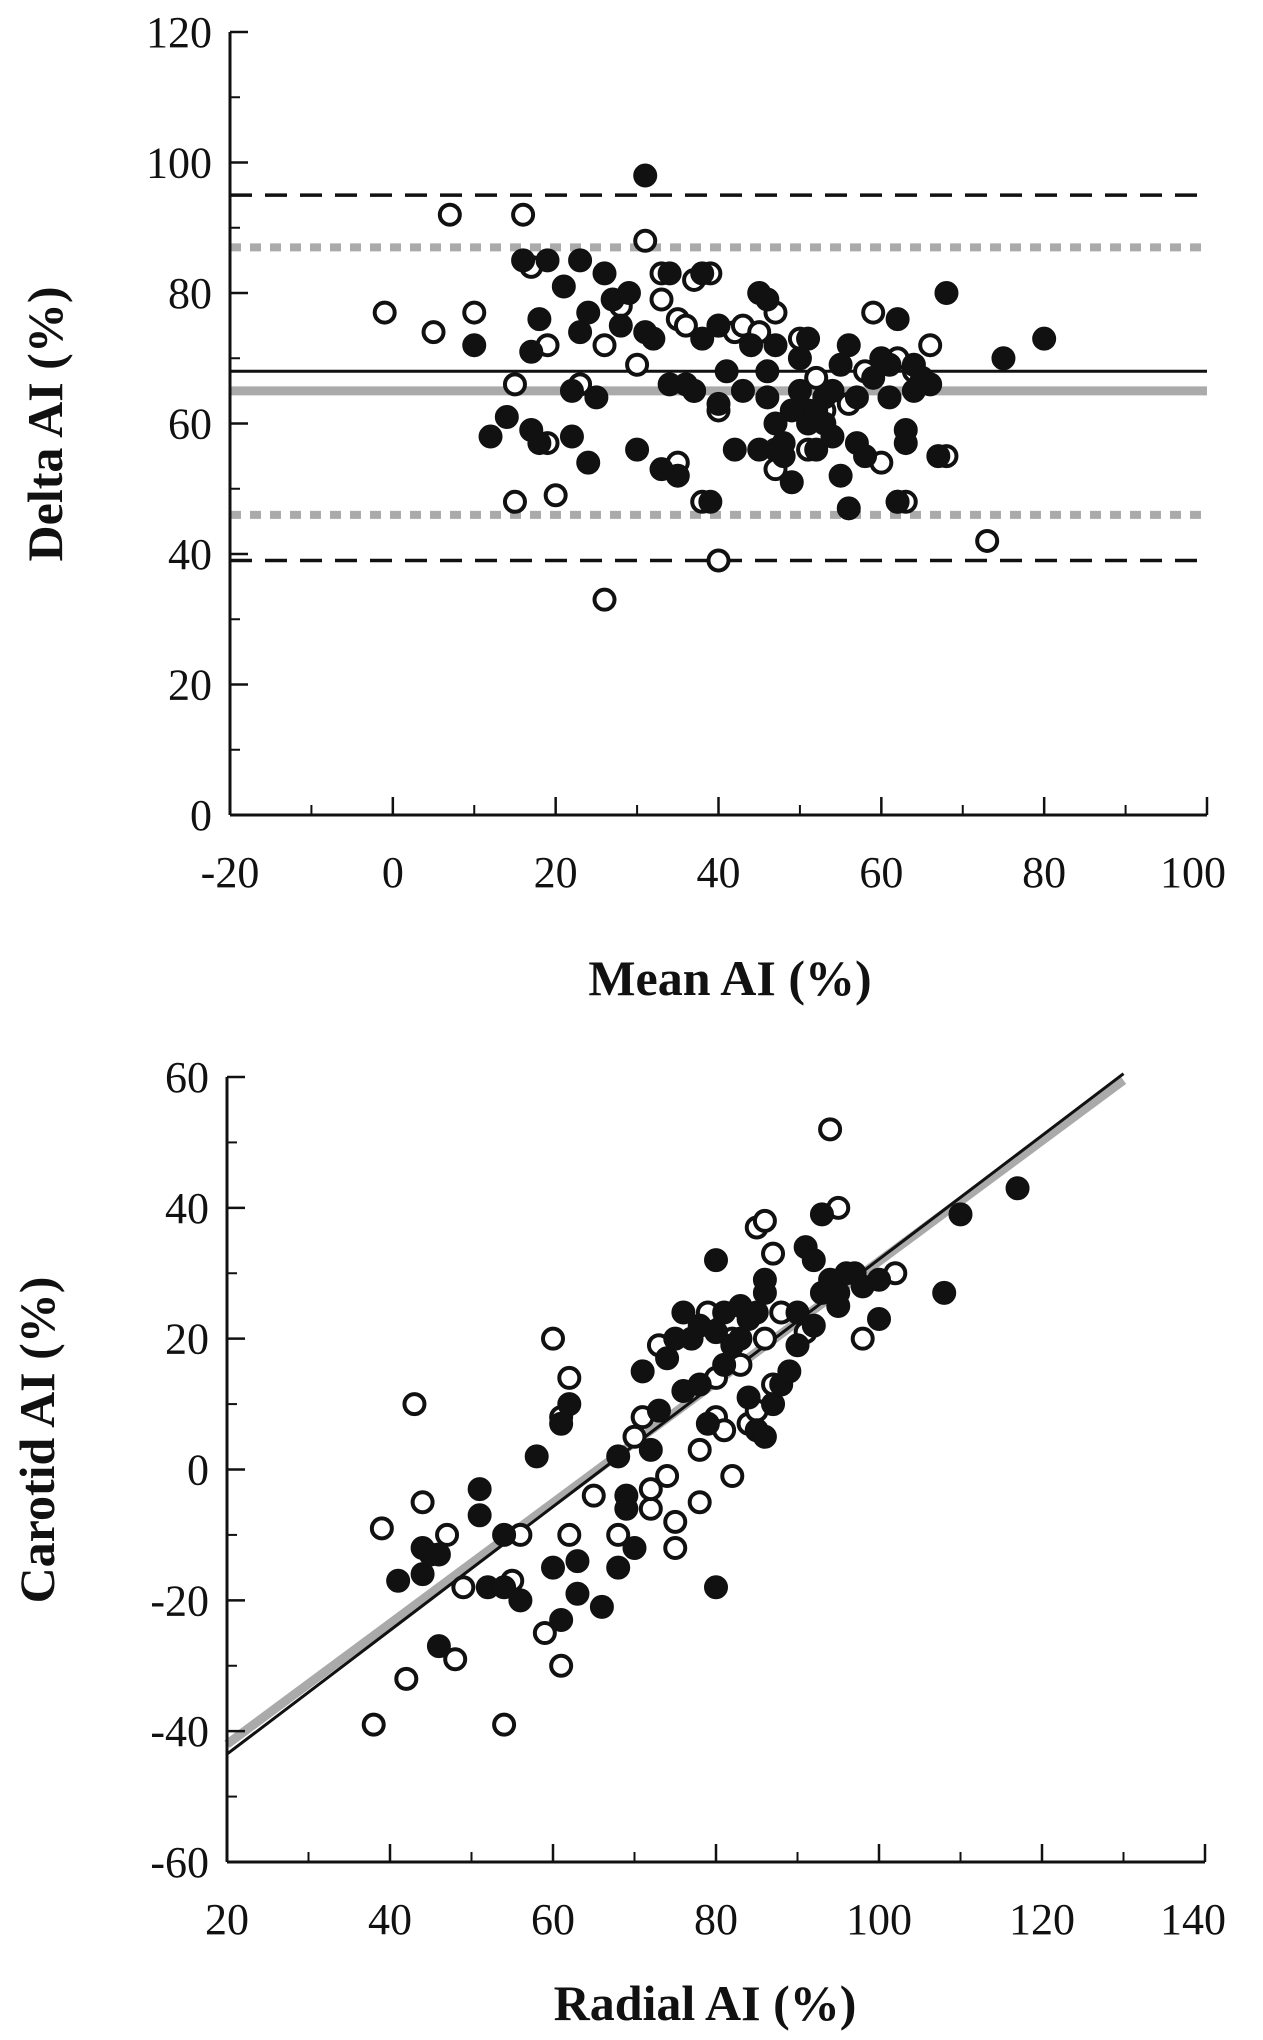 The image size is (1263, 2040). What do you see at coordinates (714, 387) in the screenshot?
I see `data-points` at bounding box center [714, 387].